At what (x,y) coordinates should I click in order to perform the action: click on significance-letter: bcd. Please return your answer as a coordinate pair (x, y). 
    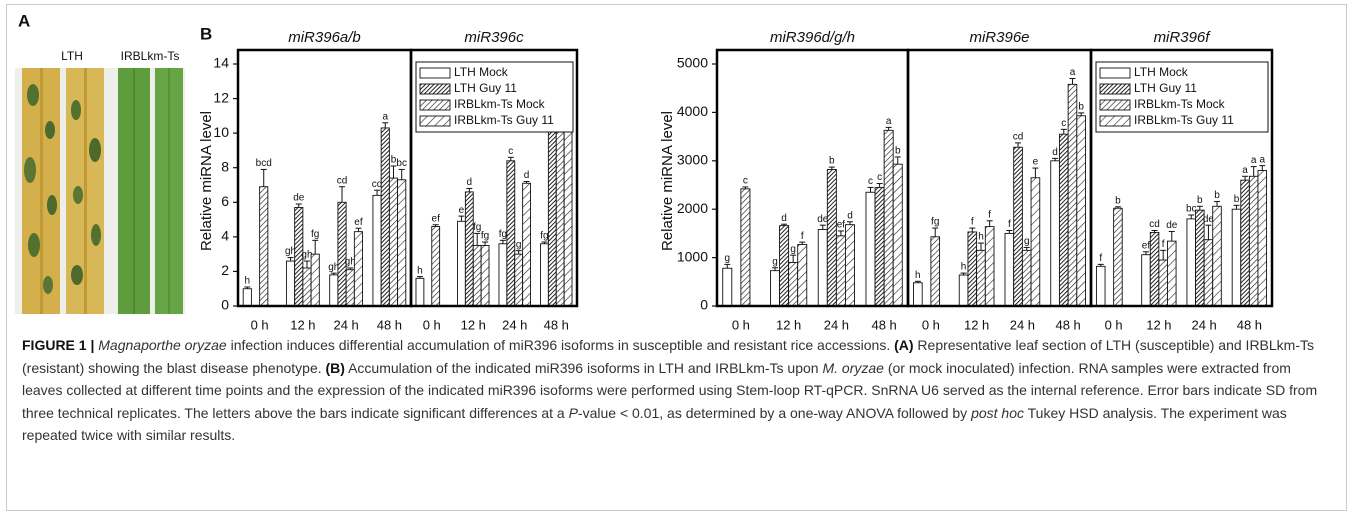
    Looking at the image, I should click on (264, 163).